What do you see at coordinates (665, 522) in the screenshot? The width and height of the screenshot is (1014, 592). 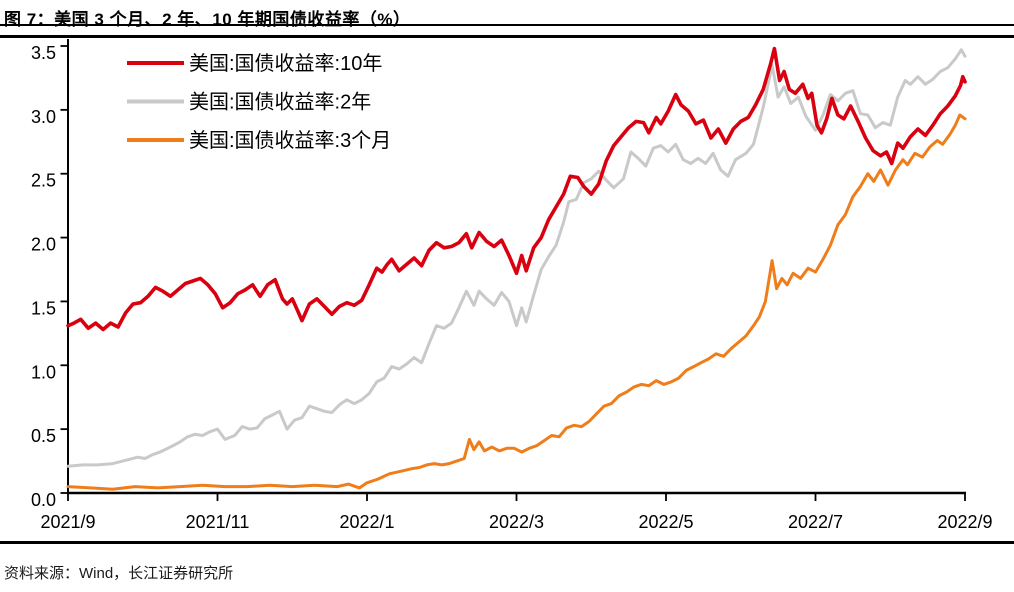 I see `x-tick-label: 2022/5` at bounding box center [665, 522].